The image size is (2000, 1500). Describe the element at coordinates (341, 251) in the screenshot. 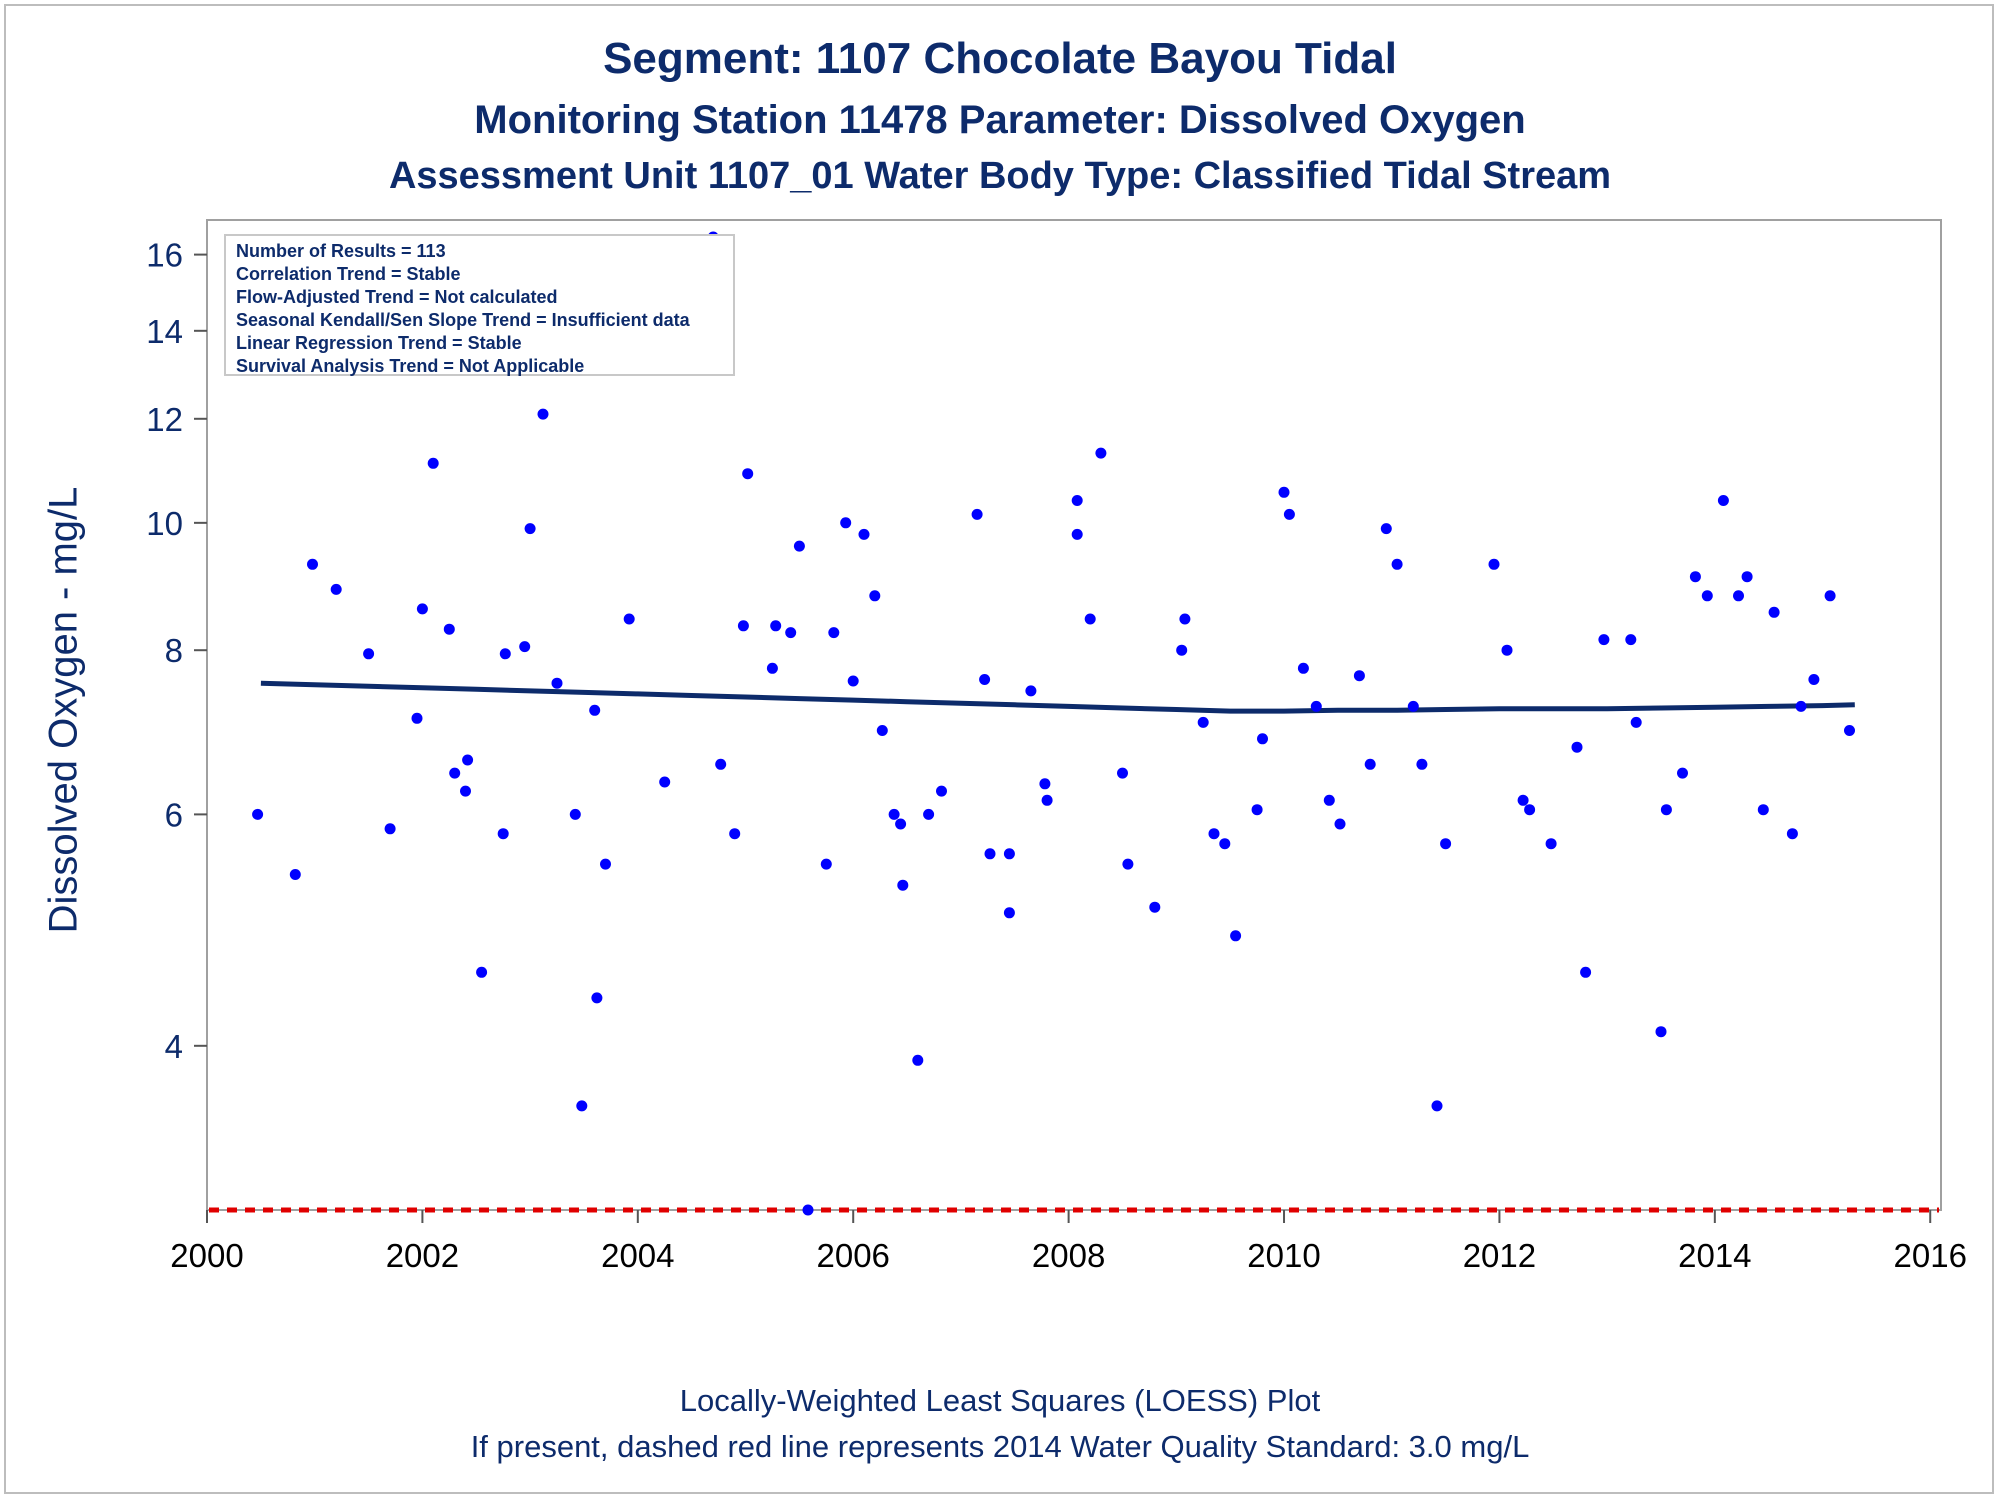

I see `info-number-of-results: Number of Results = 113` at that location.